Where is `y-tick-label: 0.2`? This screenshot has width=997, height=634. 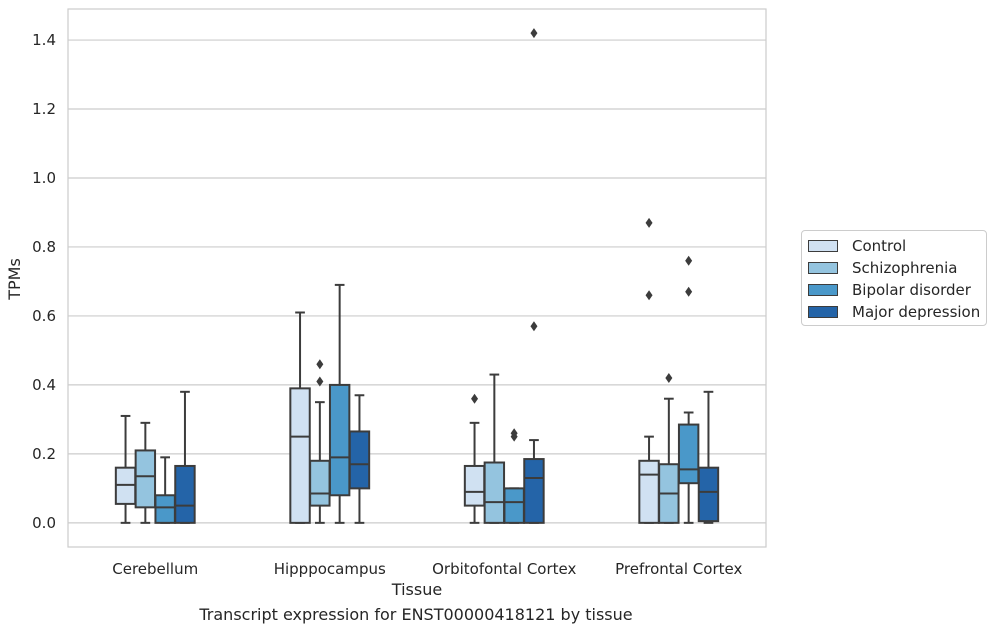 y-tick-label: 0.2 is located at coordinates (44, 454).